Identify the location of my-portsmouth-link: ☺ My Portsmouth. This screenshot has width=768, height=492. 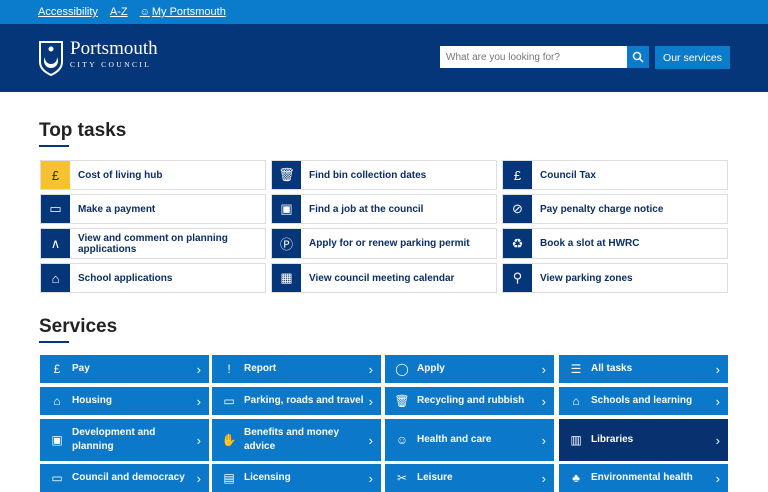
(182, 12).